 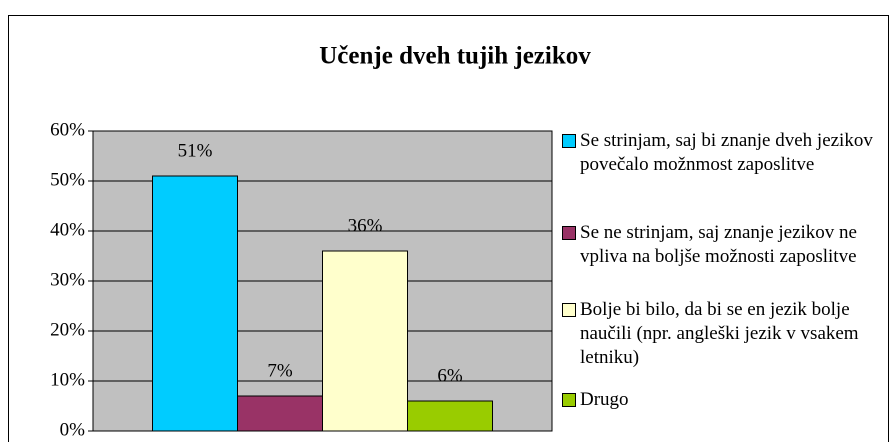 What do you see at coordinates (67, 229) in the screenshot?
I see `y-tick-label: 40%` at bounding box center [67, 229].